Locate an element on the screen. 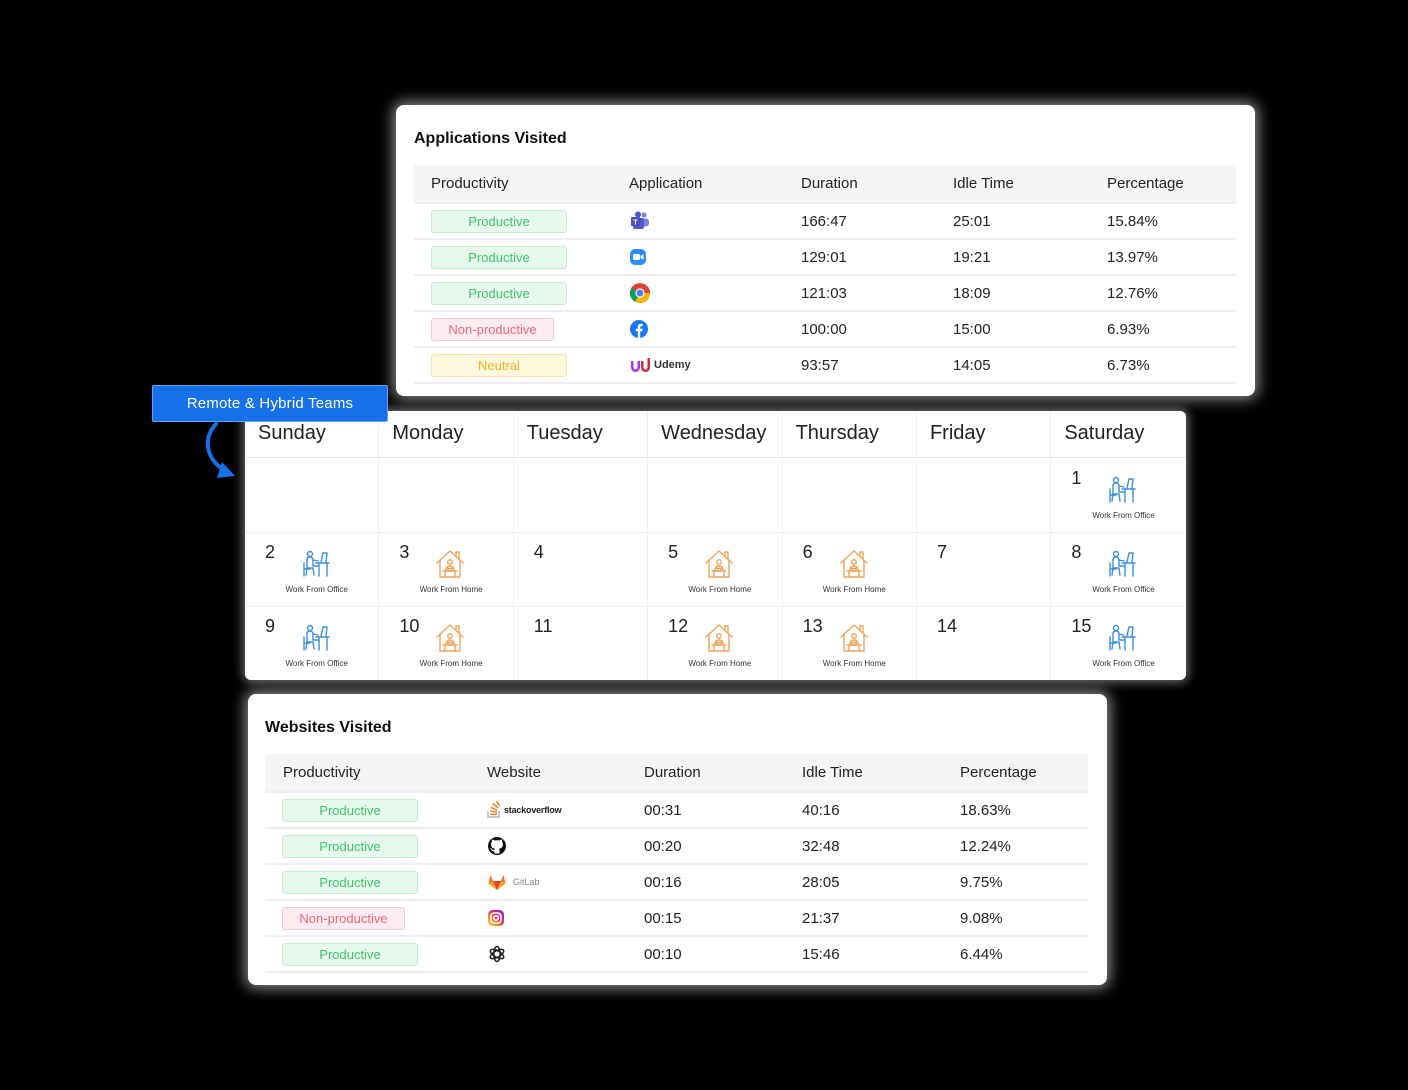  percentage-cell: 12.24% is located at coordinates (1024, 845).